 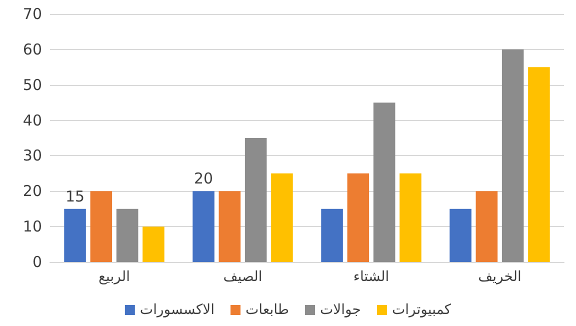 What do you see at coordinates (32, 85) in the screenshot?
I see `y-tick-label: 50` at bounding box center [32, 85].